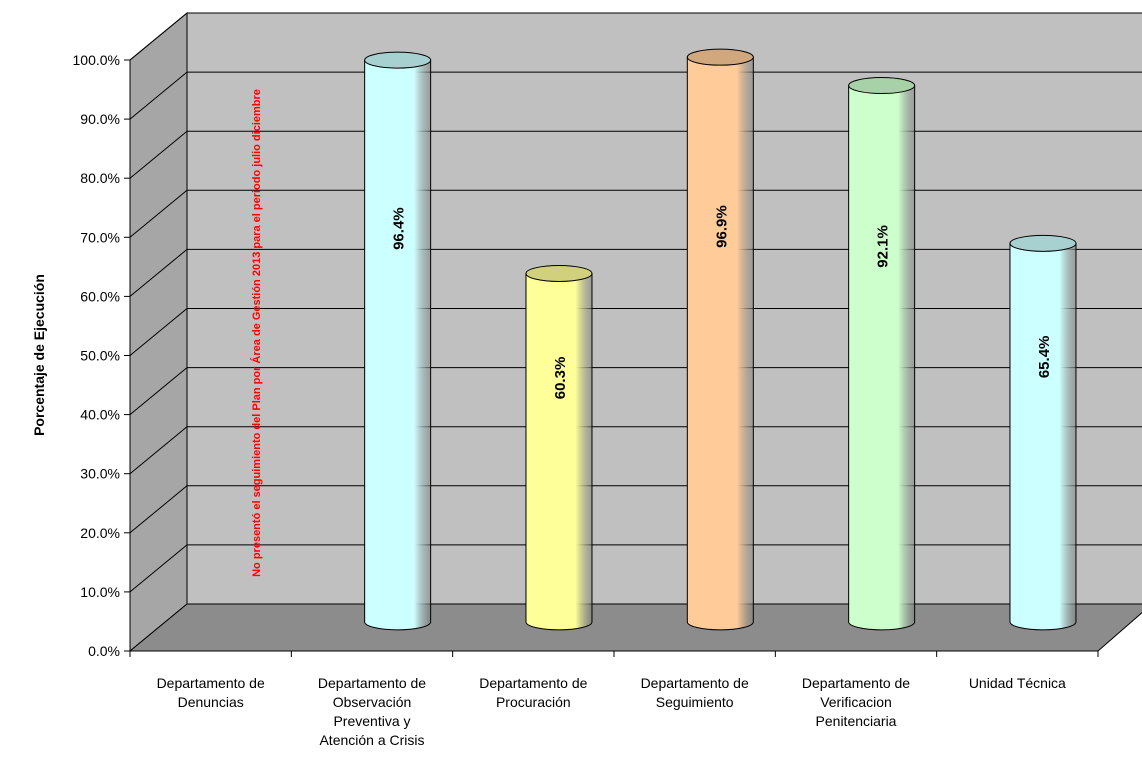  Describe the element at coordinates (100, 296) in the screenshot. I see `y-tick-label: 60.0%` at that location.